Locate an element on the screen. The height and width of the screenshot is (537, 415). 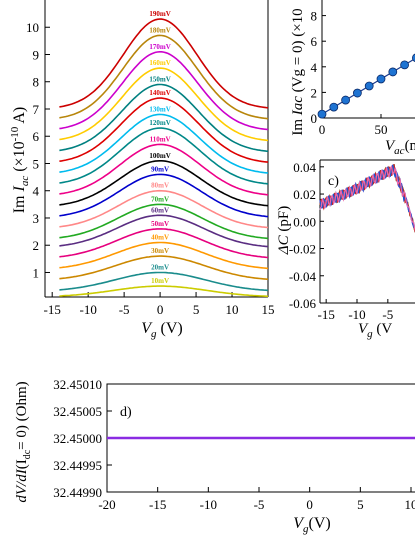
panel-d-xtick-label: 10 is located at coordinates (410, 504).